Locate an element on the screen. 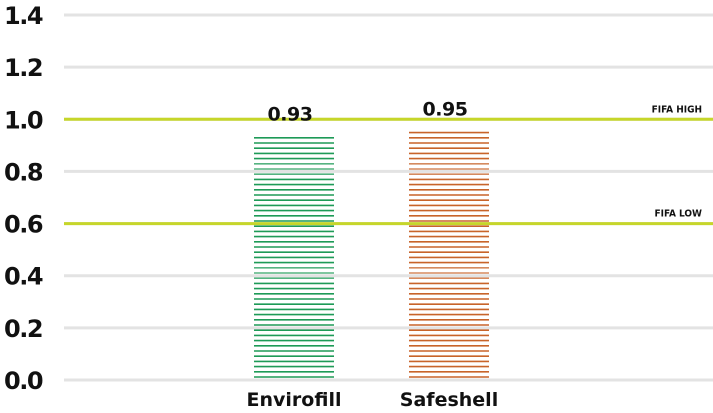 This screenshot has height=413, width=713. bar-value-labels: 0.93 0.95 is located at coordinates (368, 111).